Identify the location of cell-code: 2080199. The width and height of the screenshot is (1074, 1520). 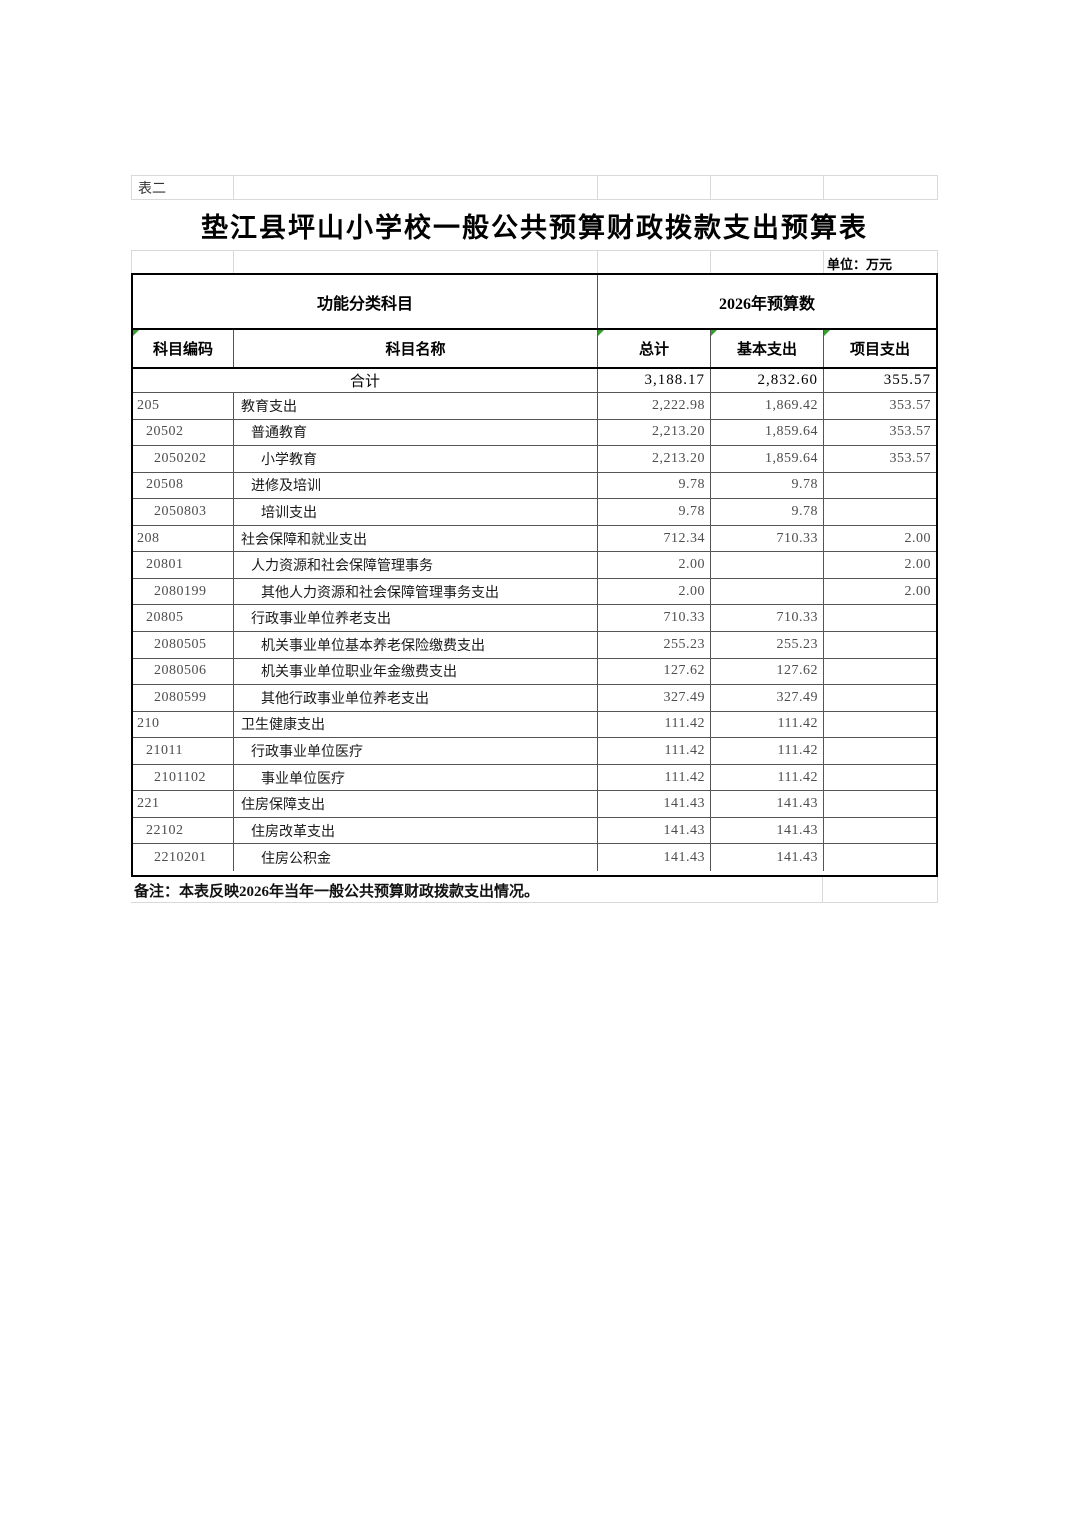
(183, 591).